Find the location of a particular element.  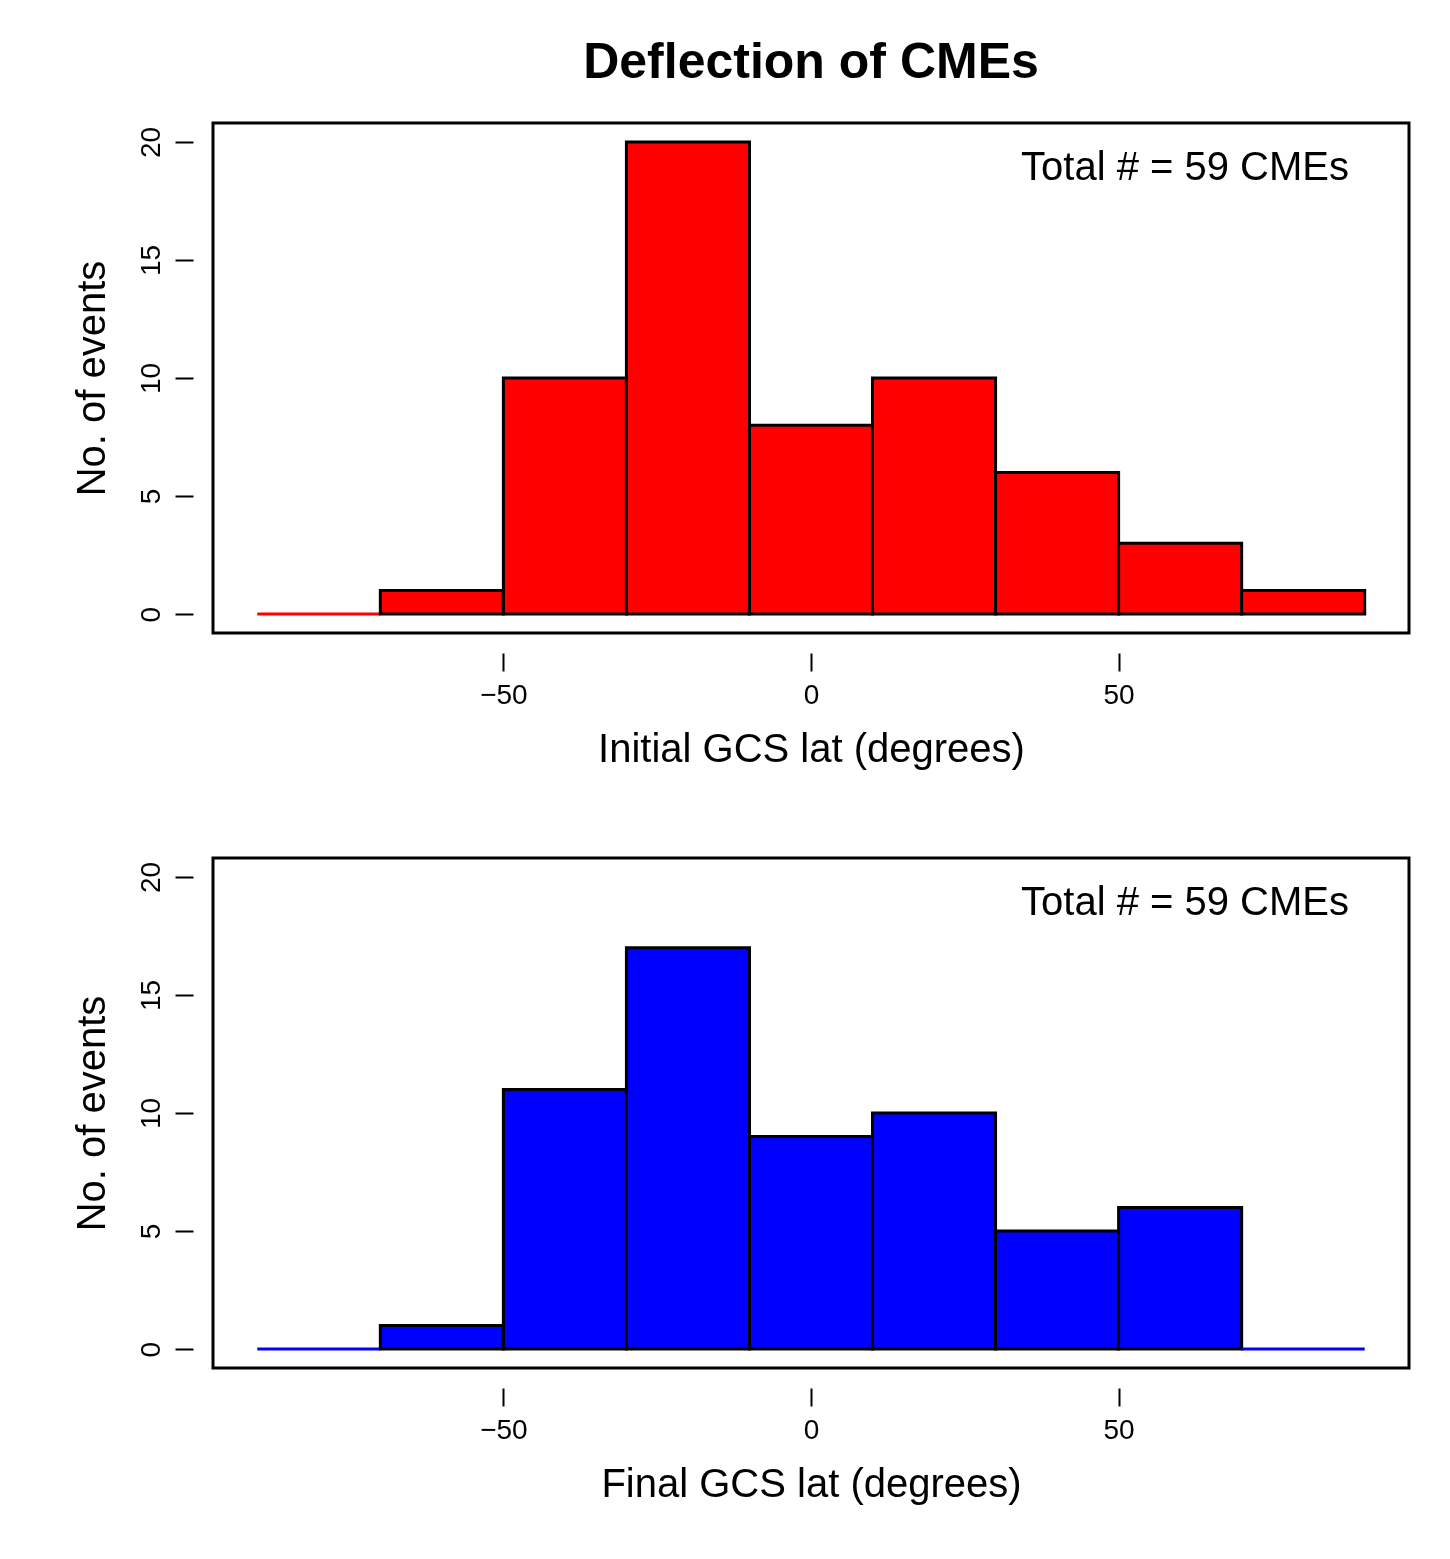

x-axis-title: Final GCS lat (degrees) is located at coordinates (811, 1482).